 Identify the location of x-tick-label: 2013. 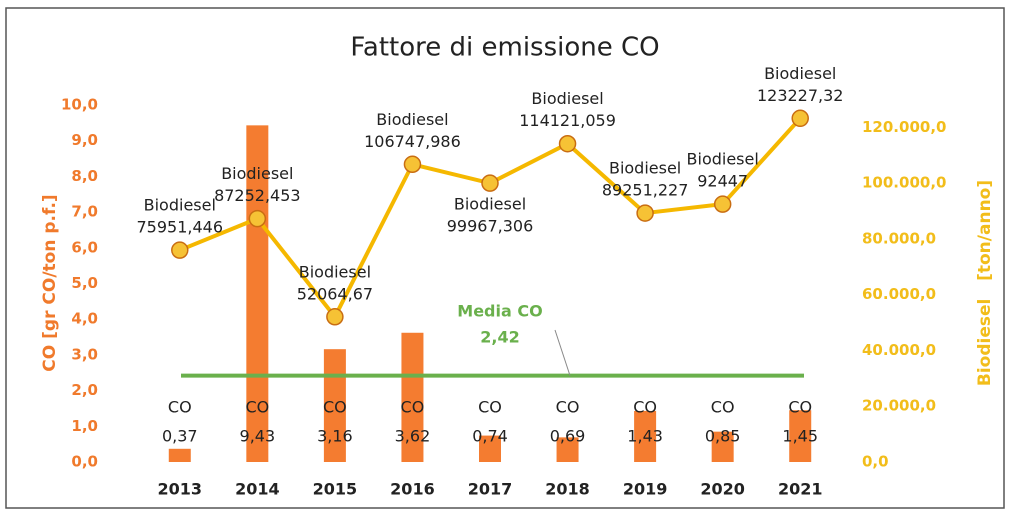
(180, 489).